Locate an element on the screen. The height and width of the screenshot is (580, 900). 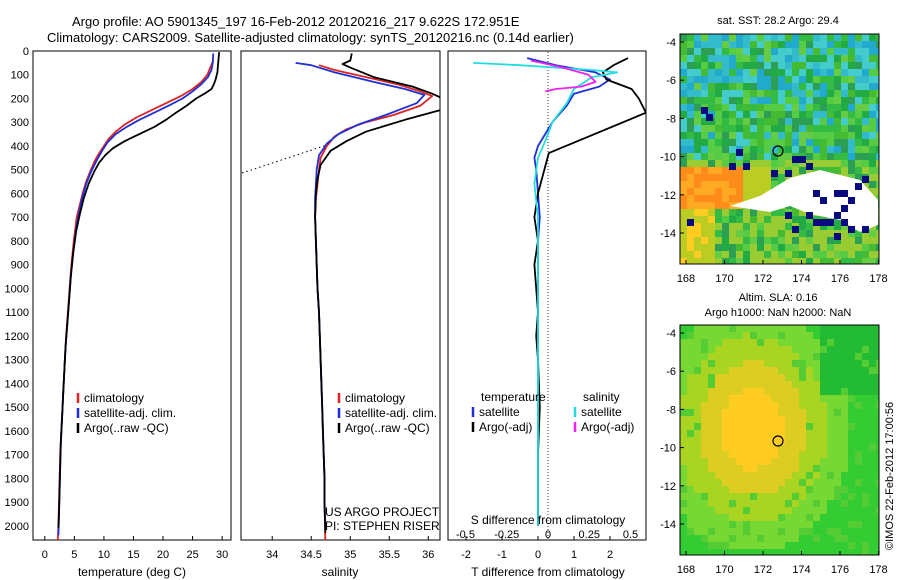
map-x-tick-label: 178 is located at coordinates (878, 279).